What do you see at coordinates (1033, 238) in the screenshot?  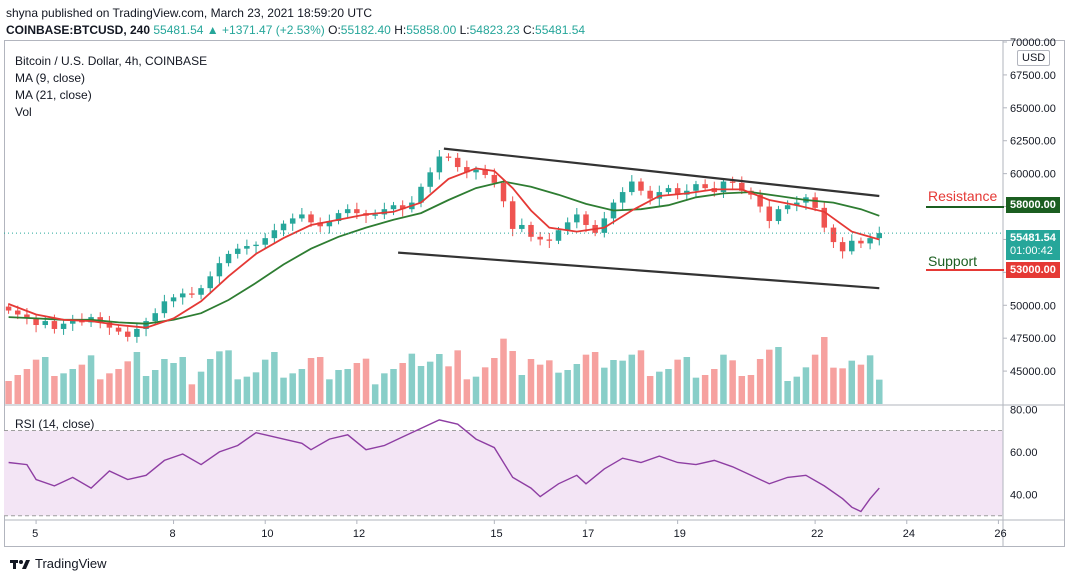 I see `current-price: 55481.54` at bounding box center [1033, 238].